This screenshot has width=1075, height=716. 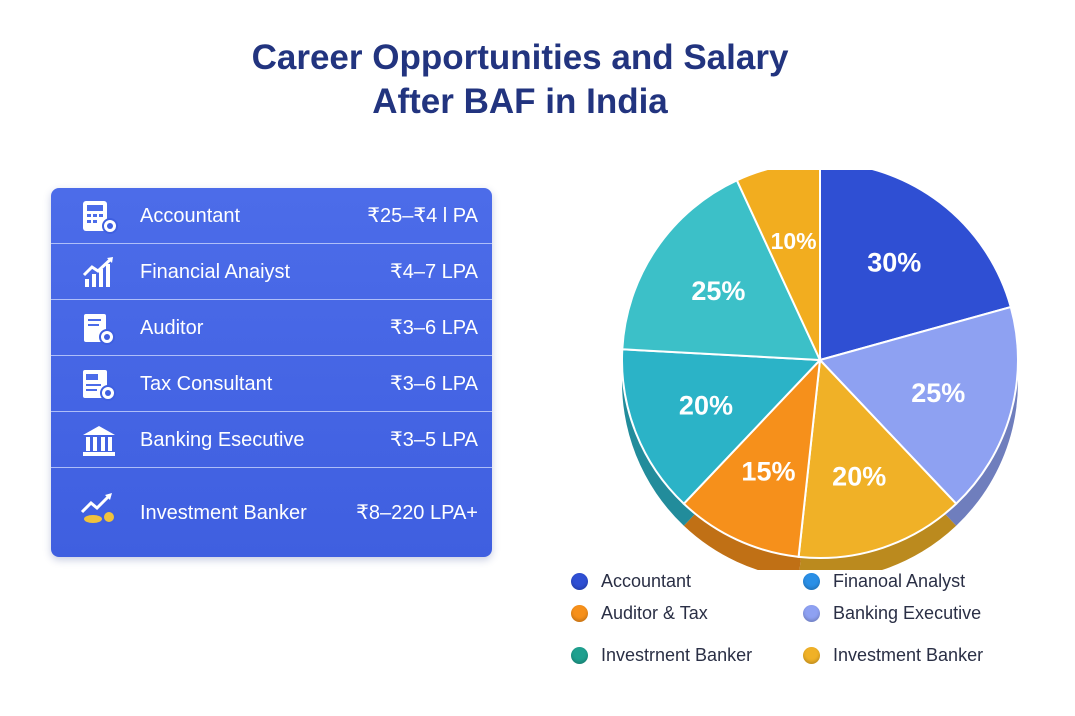 What do you see at coordinates (98, 508) in the screenshot?
I see `investment-coins-icon` at bounding box center [98, 508].